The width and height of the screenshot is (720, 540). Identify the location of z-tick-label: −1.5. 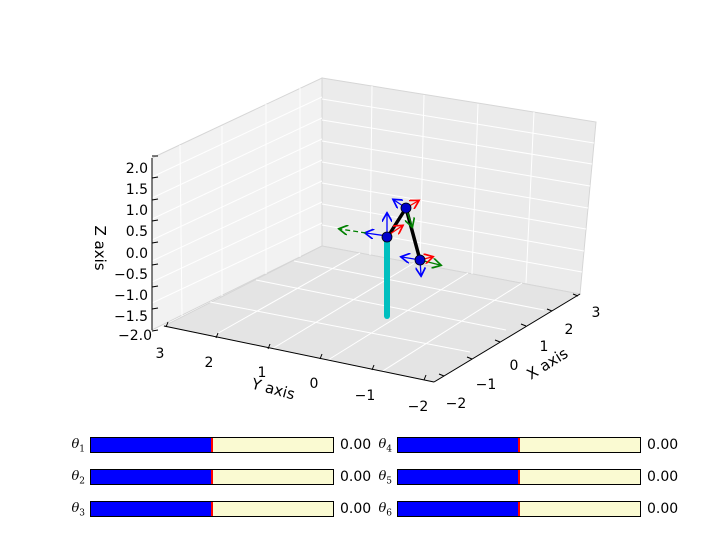
(131, 317).